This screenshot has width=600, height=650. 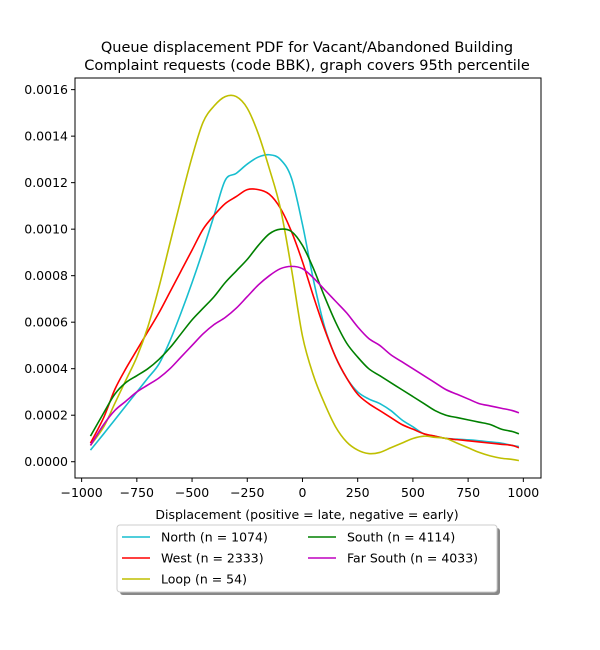 I want to click on legend-label: Loop (n = 54), so click(x=204, y=579).